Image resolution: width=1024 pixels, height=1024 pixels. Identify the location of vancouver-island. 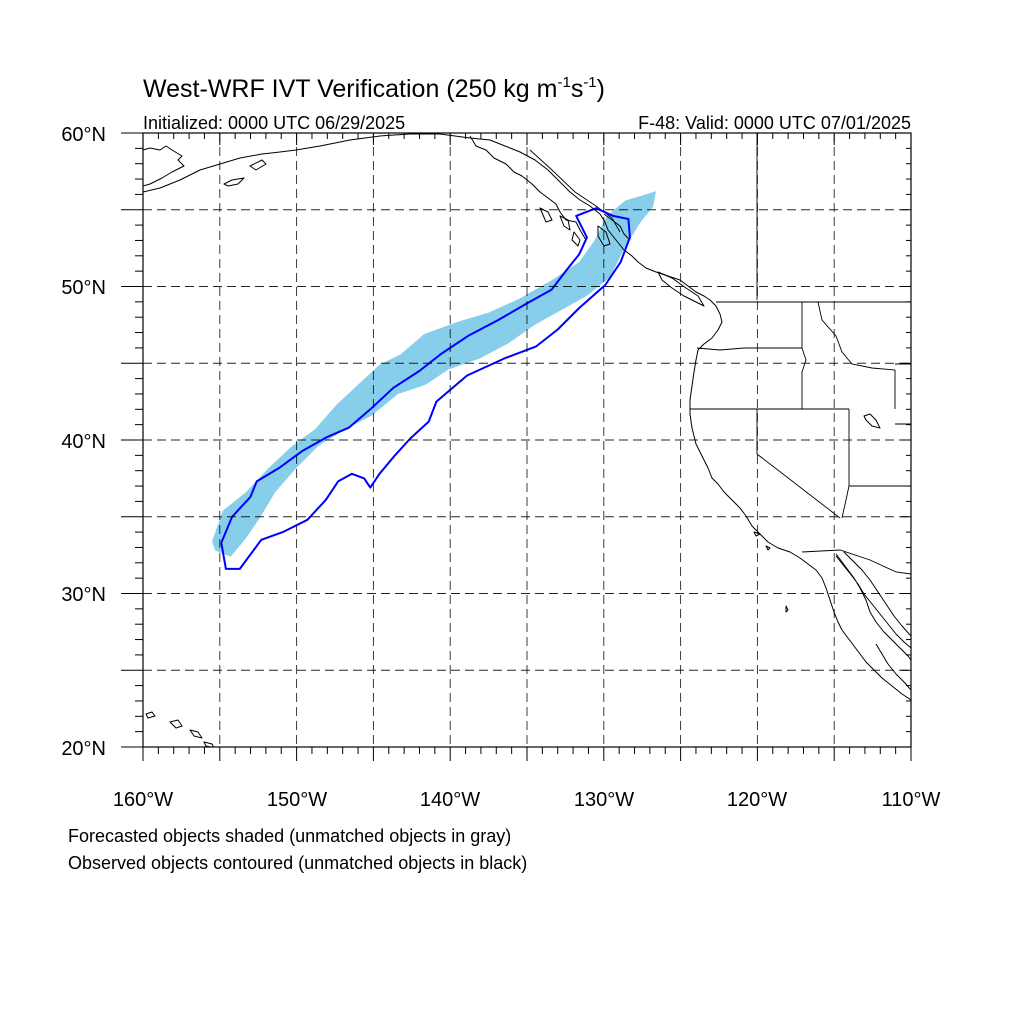
(681, 289).